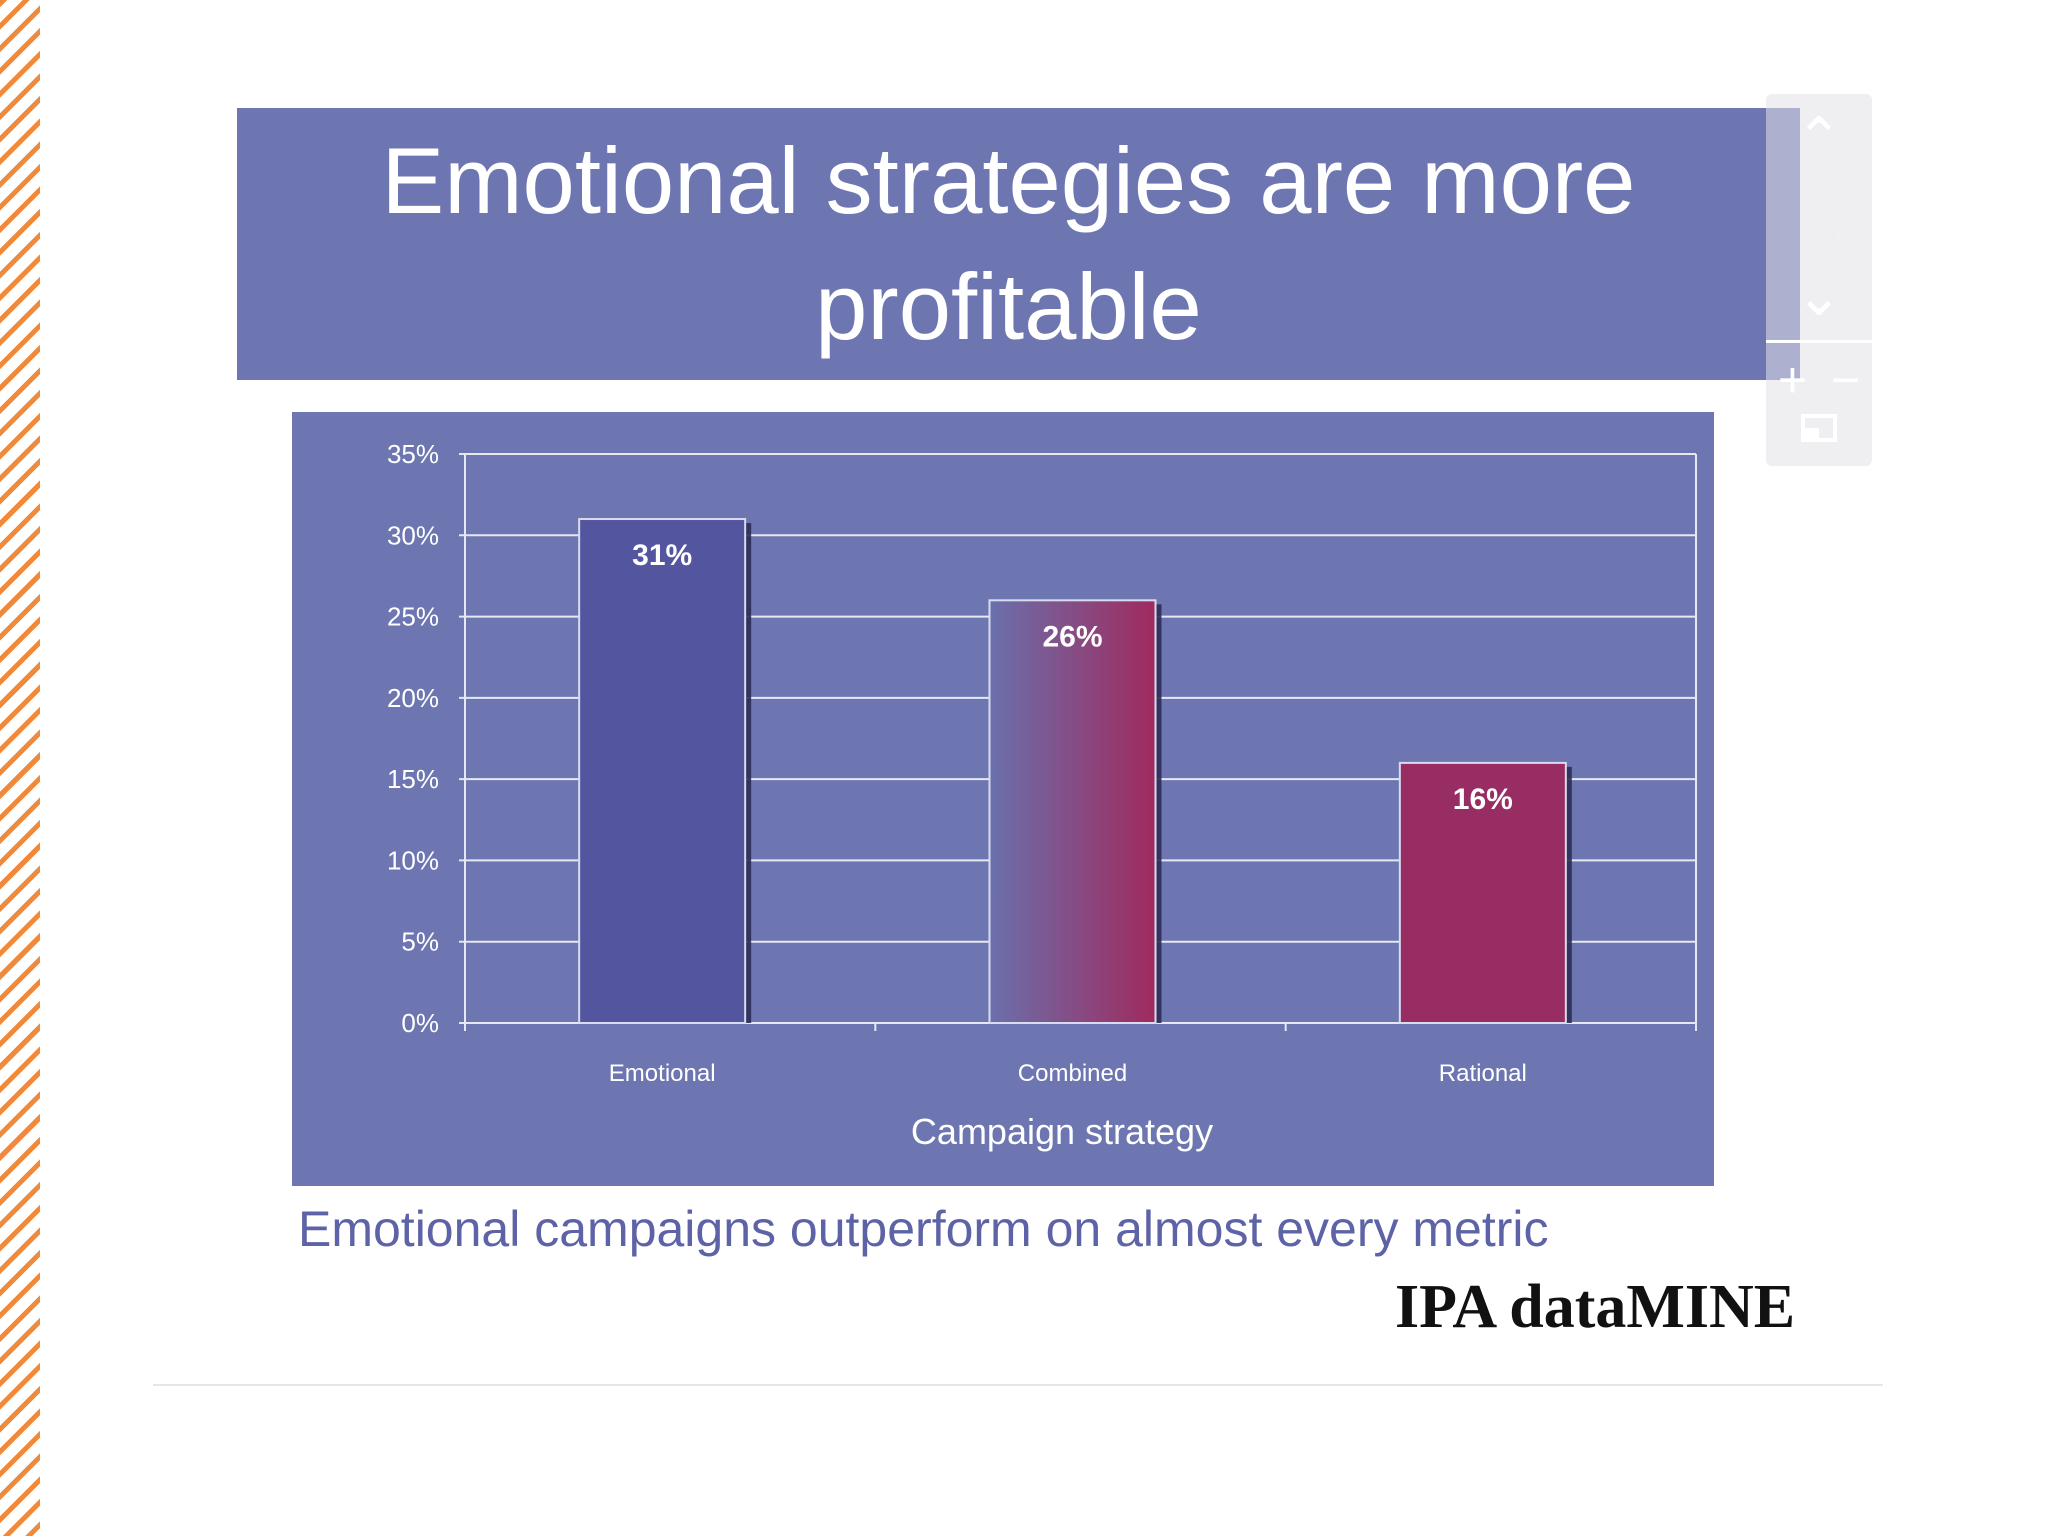 The height and width of the screenshot is (1536, 2048). Describe the element at coordinates (413, 860) in the screenshot. I see `y-tick-label: 10%` at that location.